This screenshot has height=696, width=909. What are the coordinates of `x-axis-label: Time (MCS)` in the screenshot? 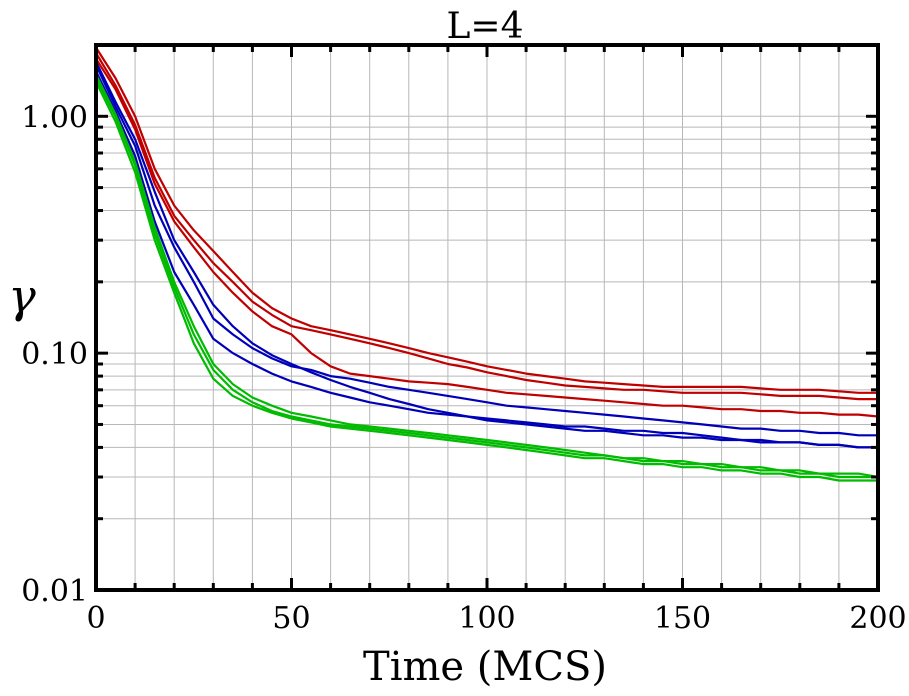 It's located at (485, 667).